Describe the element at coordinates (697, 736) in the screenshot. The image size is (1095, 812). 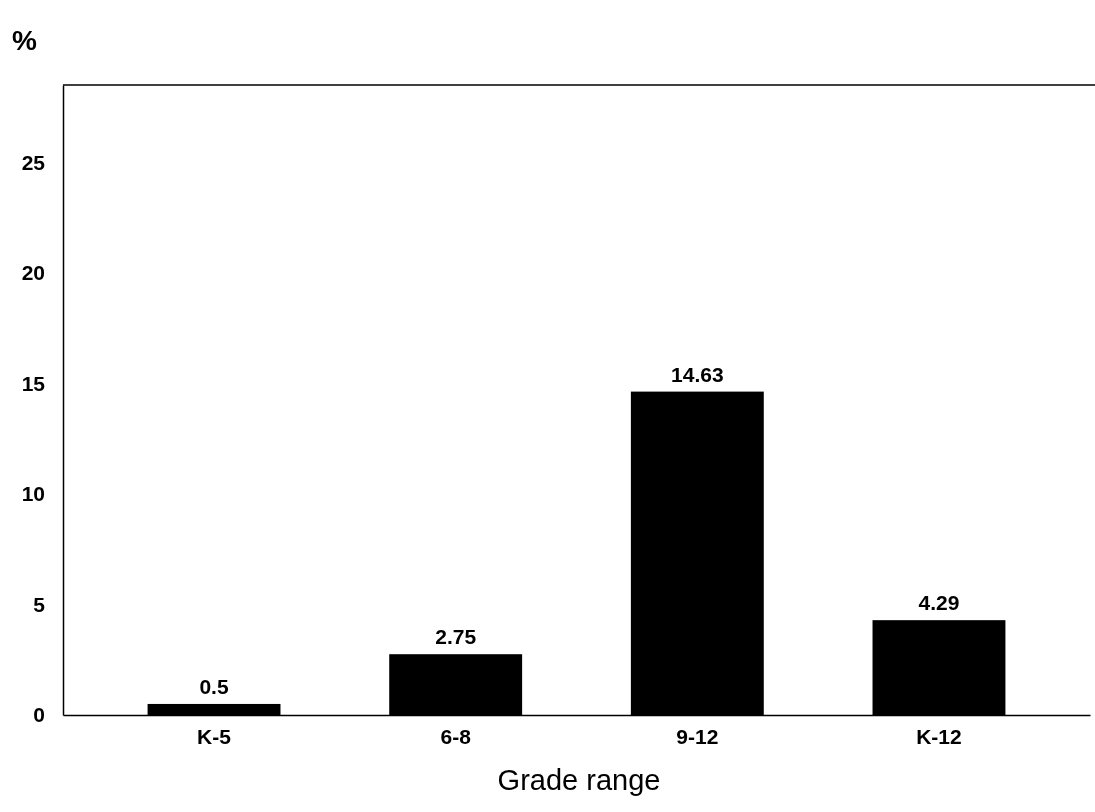
I see `x-tick-label: 9-12` at that location.